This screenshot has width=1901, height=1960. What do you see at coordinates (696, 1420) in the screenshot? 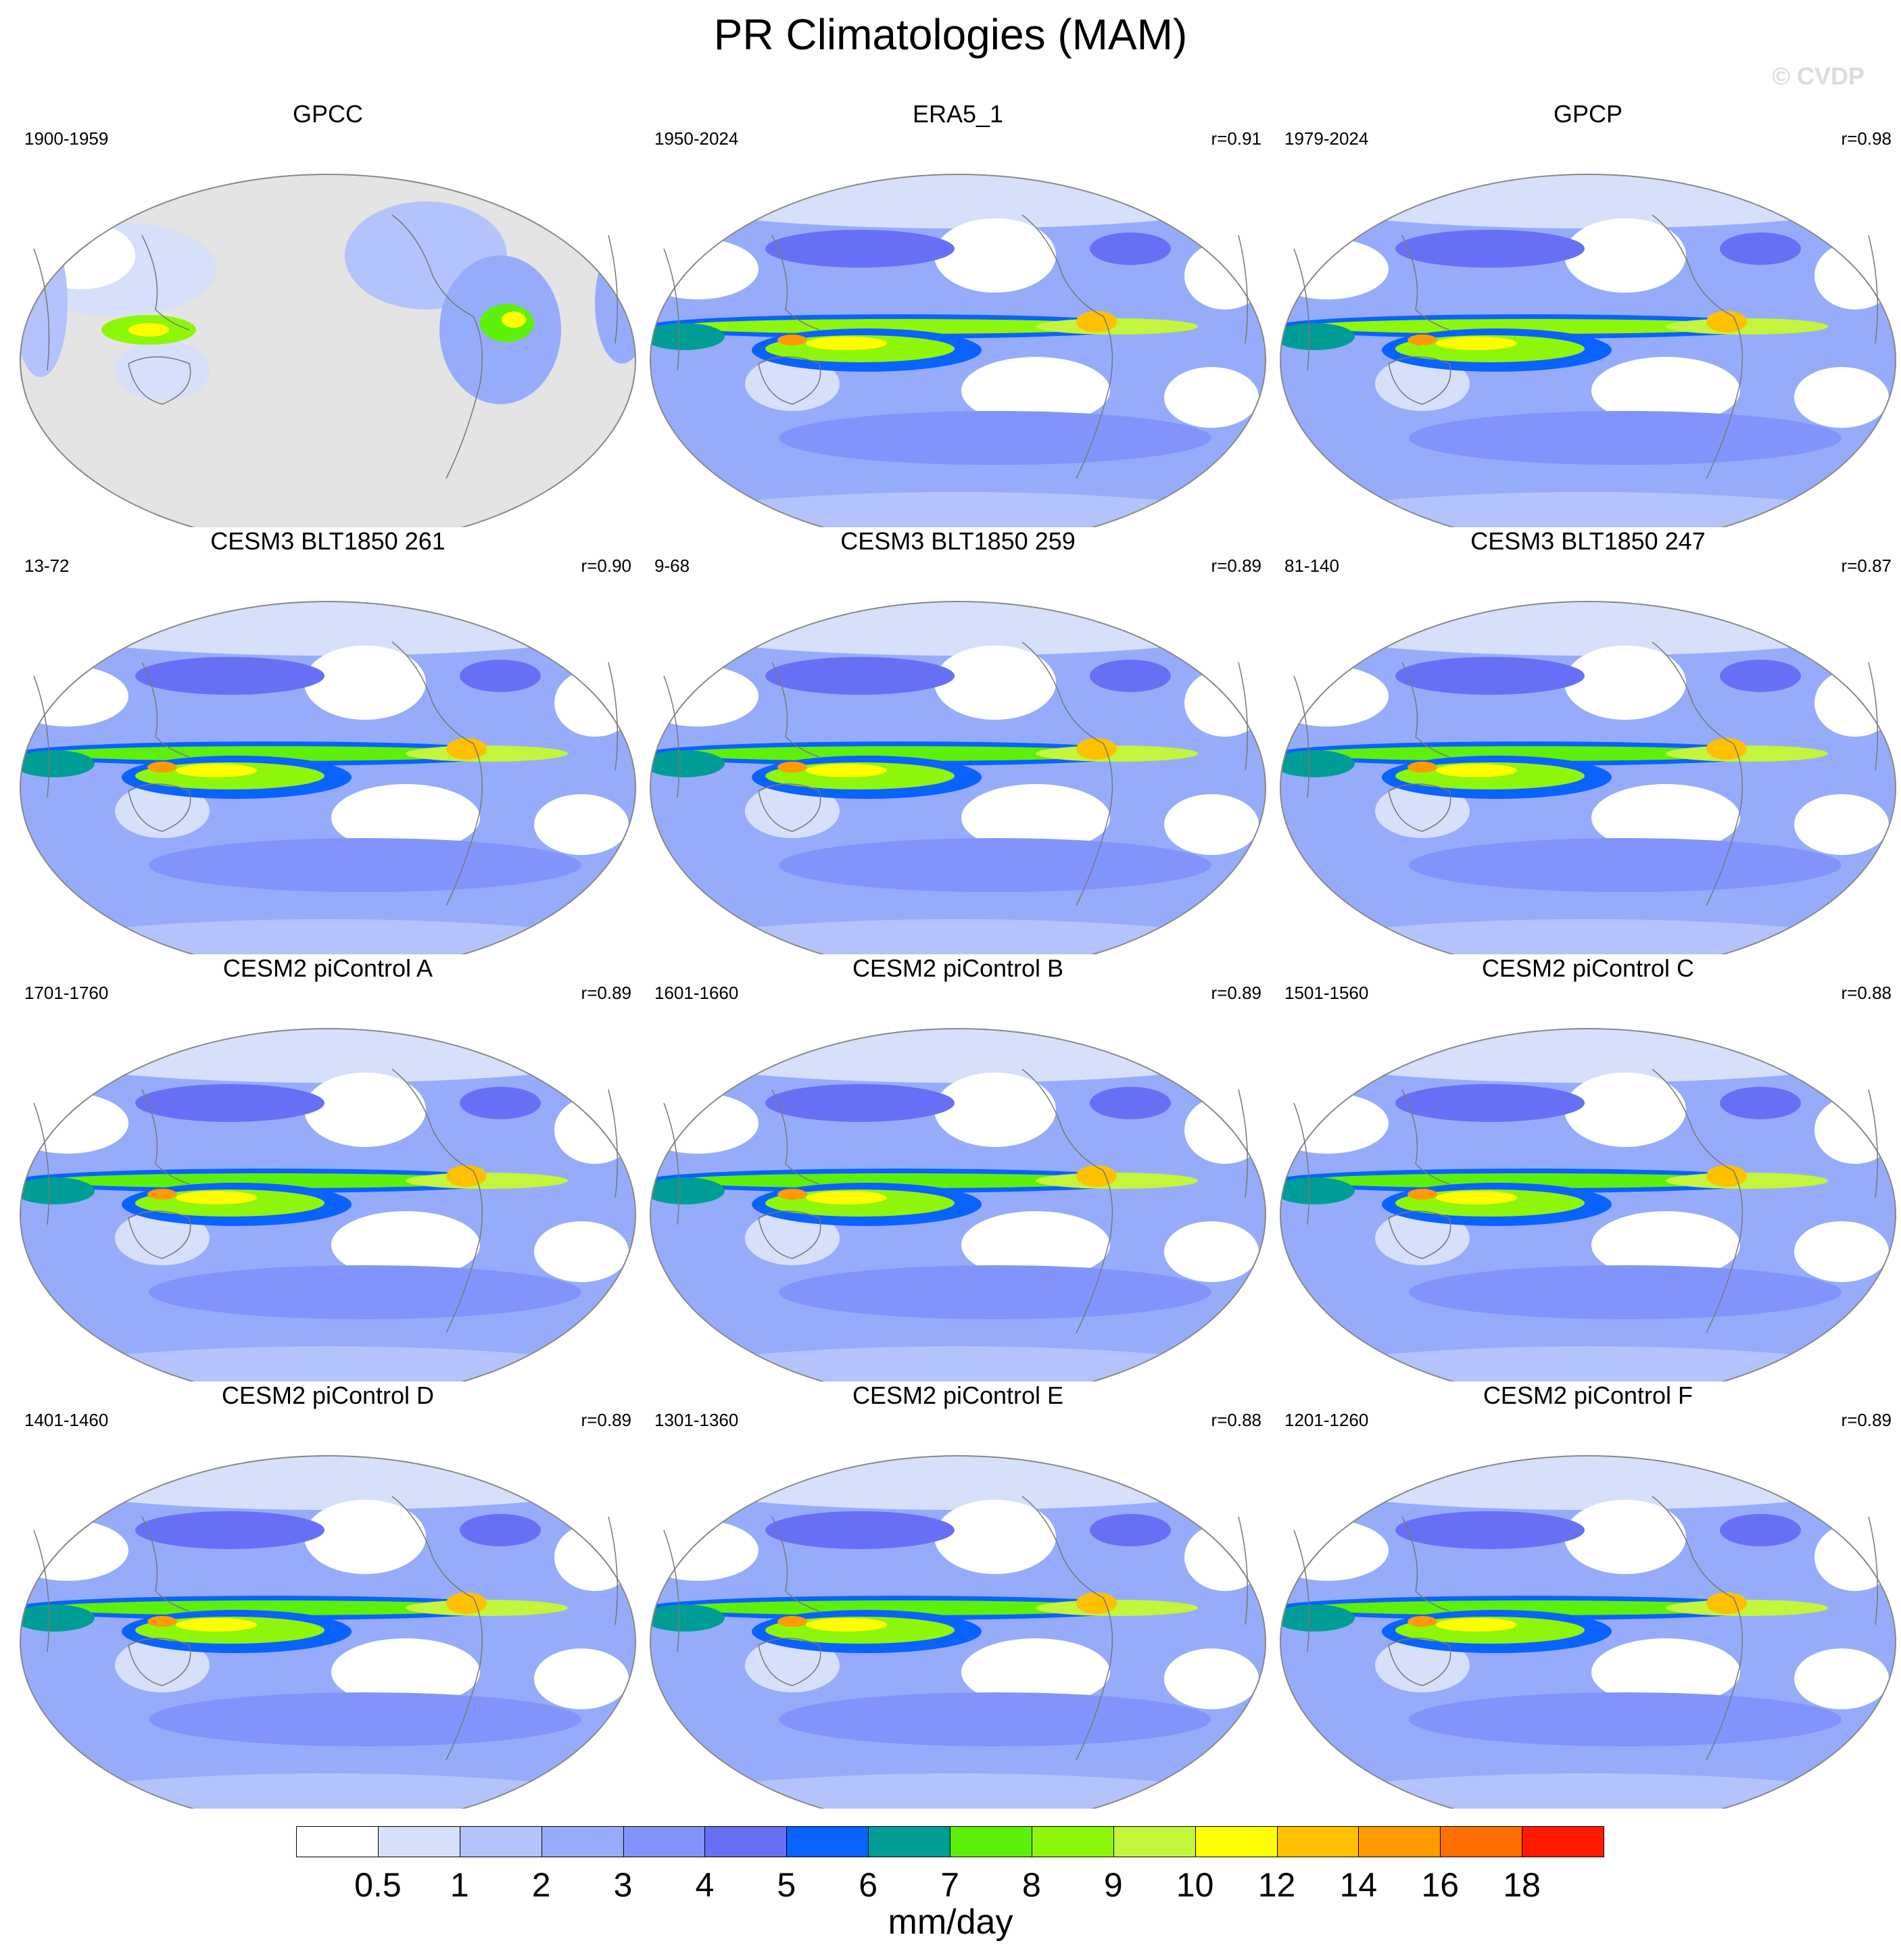
I see `panel-period: 1301-1360` at bounding box center [696, 1420].